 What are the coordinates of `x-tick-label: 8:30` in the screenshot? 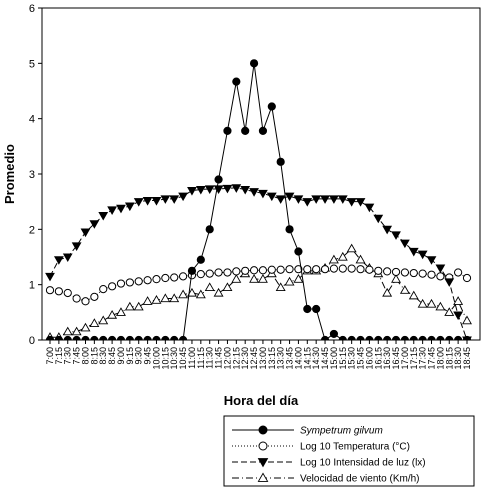 It's located at (103, 356).